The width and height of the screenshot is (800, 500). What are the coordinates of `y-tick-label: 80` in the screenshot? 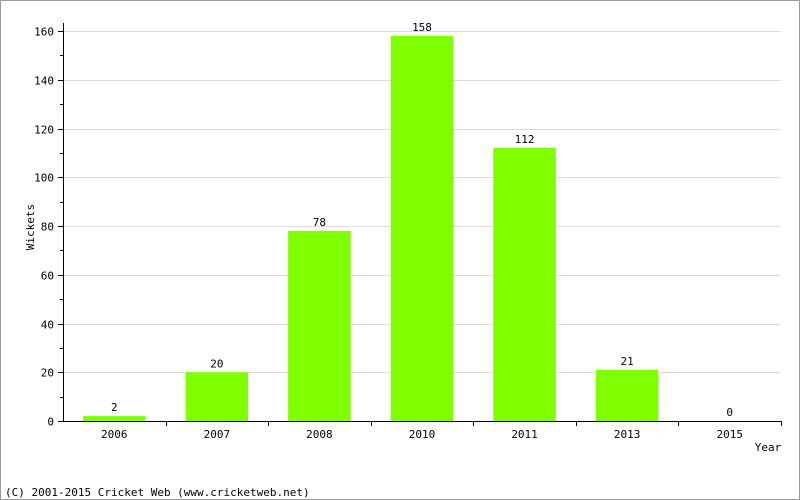 It's located at (47, 227).